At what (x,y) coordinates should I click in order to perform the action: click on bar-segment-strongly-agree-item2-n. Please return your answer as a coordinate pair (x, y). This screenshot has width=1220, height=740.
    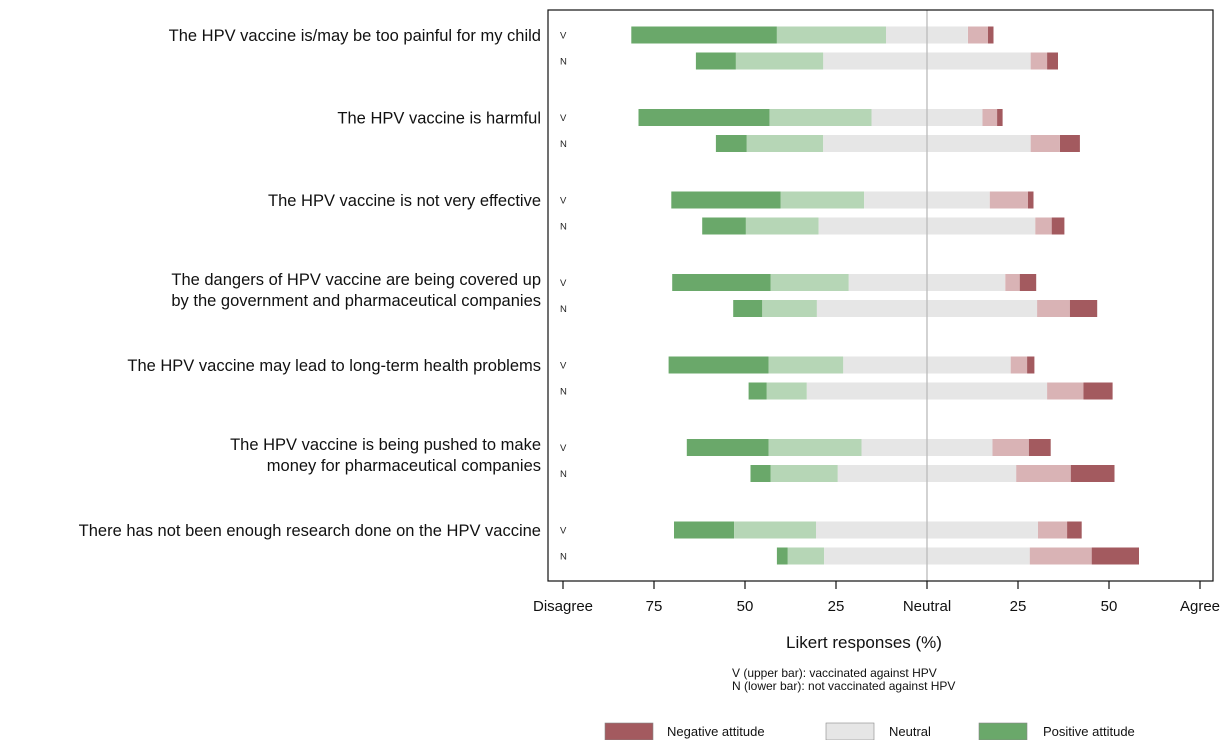
    Looking at the image, I should click on (1069, 143).